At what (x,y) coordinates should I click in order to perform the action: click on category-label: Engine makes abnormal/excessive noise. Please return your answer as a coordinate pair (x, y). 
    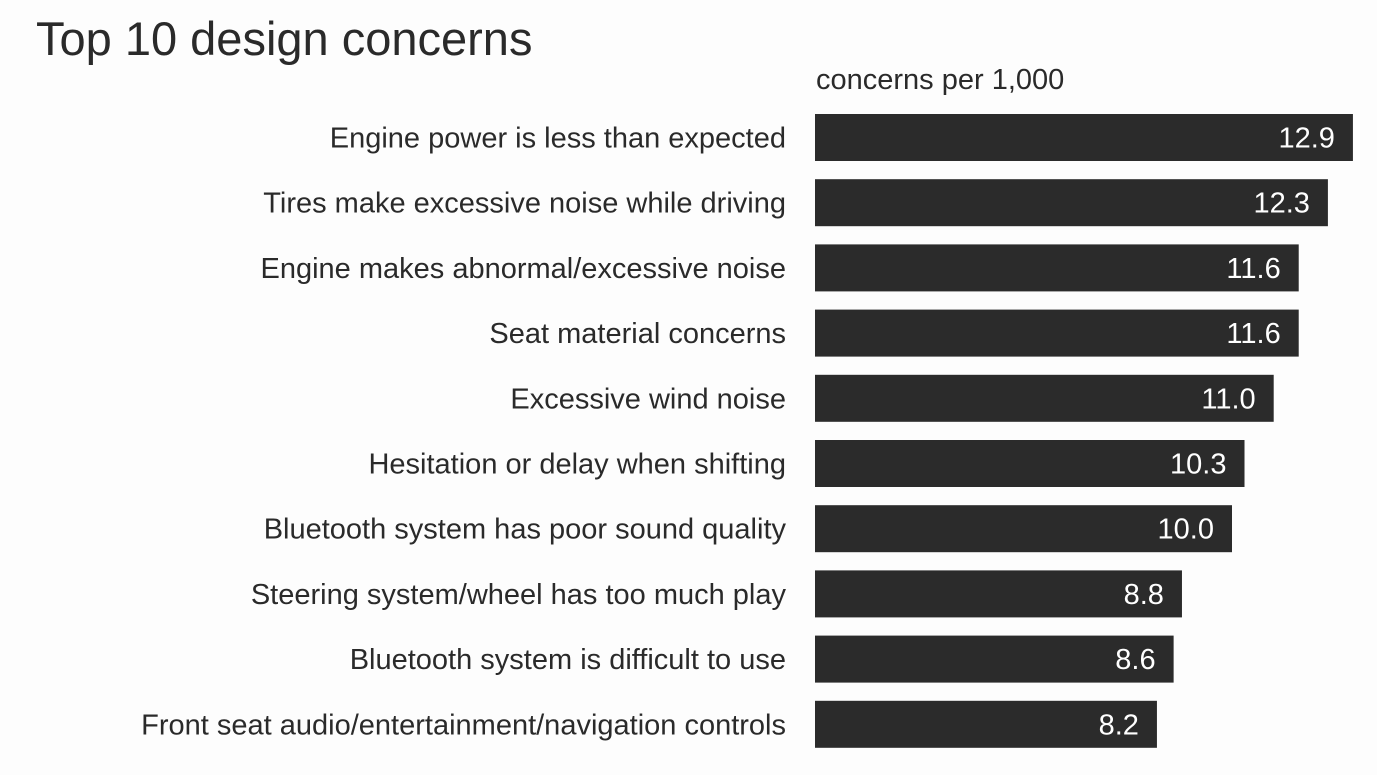
    Looking at the image, I should click on (524, 269).